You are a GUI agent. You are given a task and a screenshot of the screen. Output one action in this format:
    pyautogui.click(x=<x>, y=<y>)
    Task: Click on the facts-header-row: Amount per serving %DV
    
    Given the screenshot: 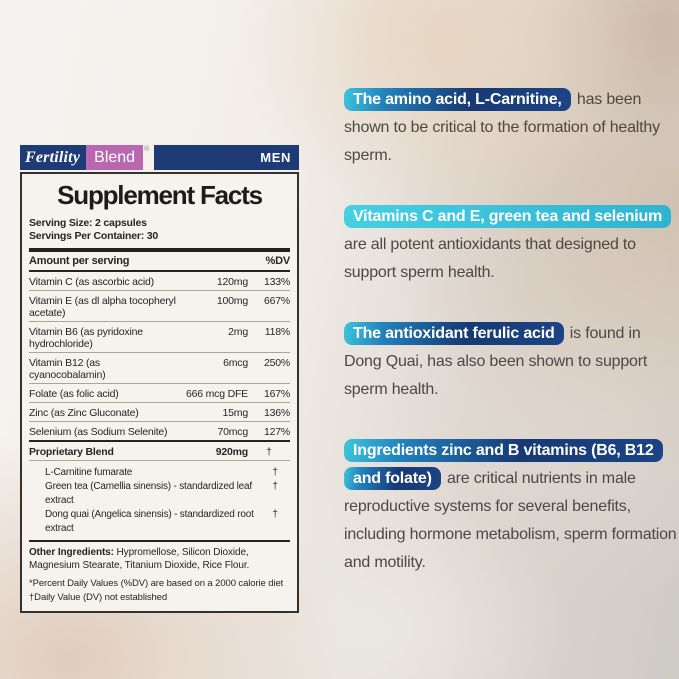 What is the action you would take?
    pyautogui.click(x=160, y=262)
    